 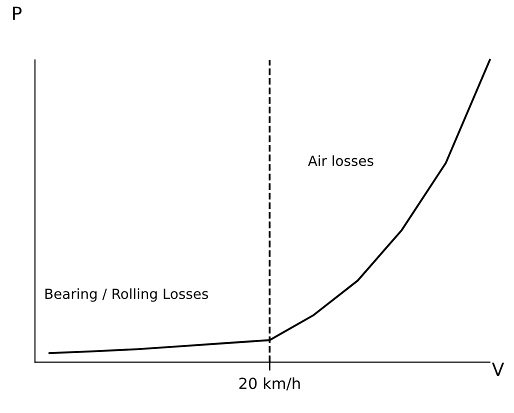 I want to click on annotation: Bearing / Rolling Losses, so click(x=126, y=295).